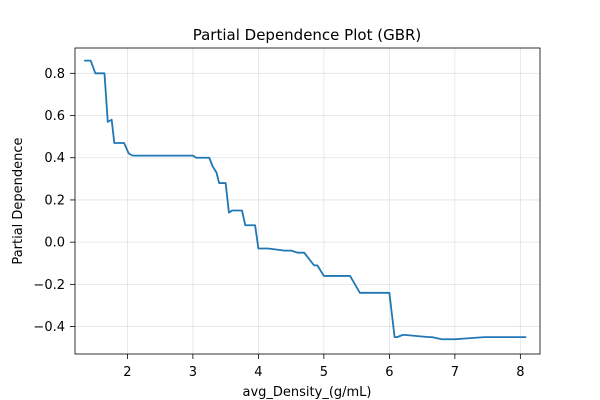  Describe the element at coordinates (54, 243) in the screenshot. I see `y-tick-label: 0.0` at that location.